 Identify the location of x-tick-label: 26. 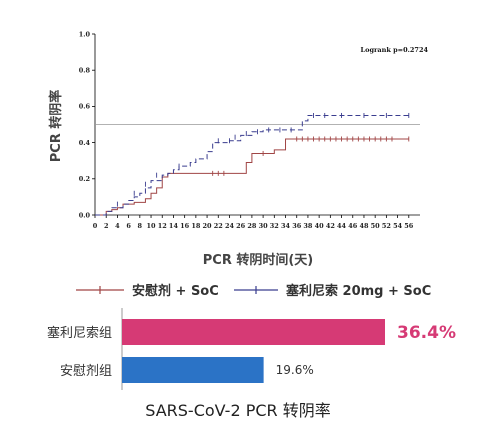
(241, 226).